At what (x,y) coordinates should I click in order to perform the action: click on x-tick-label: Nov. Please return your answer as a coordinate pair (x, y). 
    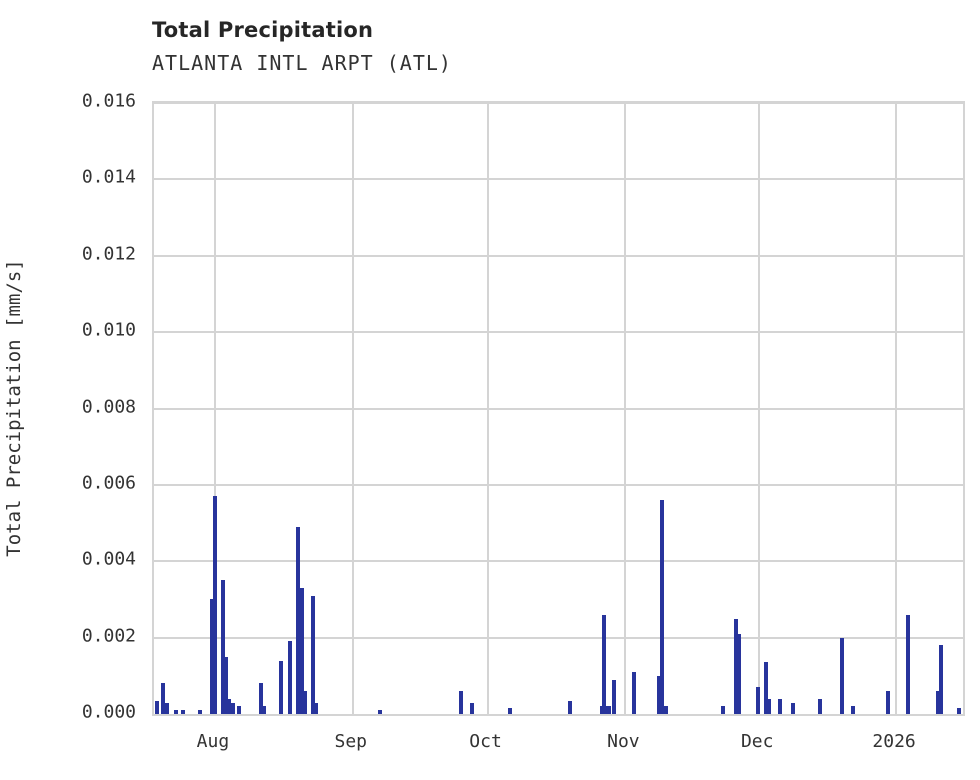
    Looking at the image, I should click on (623, 741).